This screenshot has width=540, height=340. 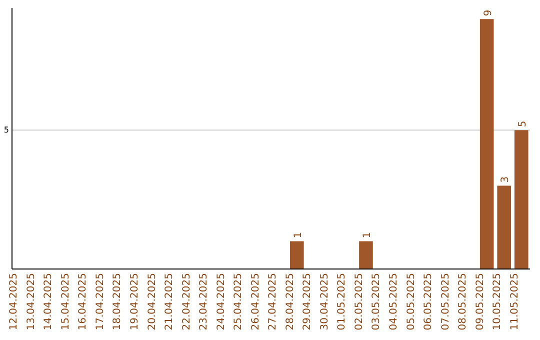 I want to click on x-tick-label: 26.04.2025, so click(x=256, y=301).